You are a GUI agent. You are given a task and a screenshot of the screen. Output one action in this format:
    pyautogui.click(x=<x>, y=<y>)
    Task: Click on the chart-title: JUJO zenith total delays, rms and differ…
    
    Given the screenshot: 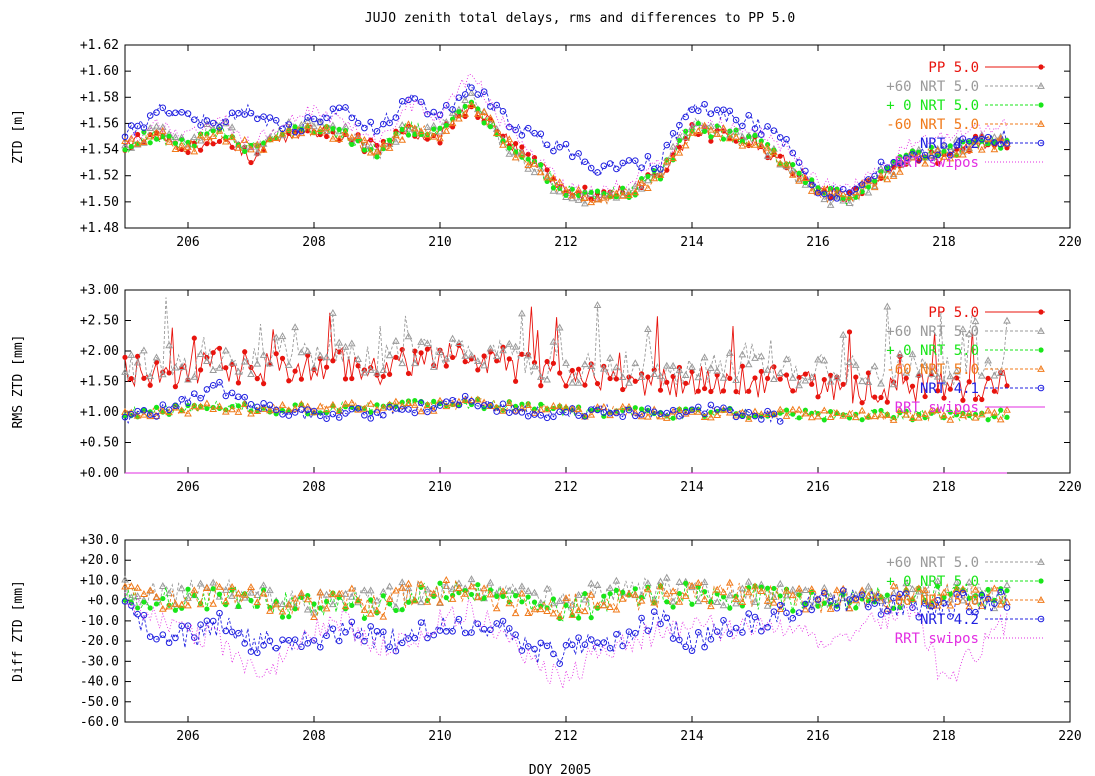 What is the action you would take?
    pyautogui.click(x=580, y=18)
    